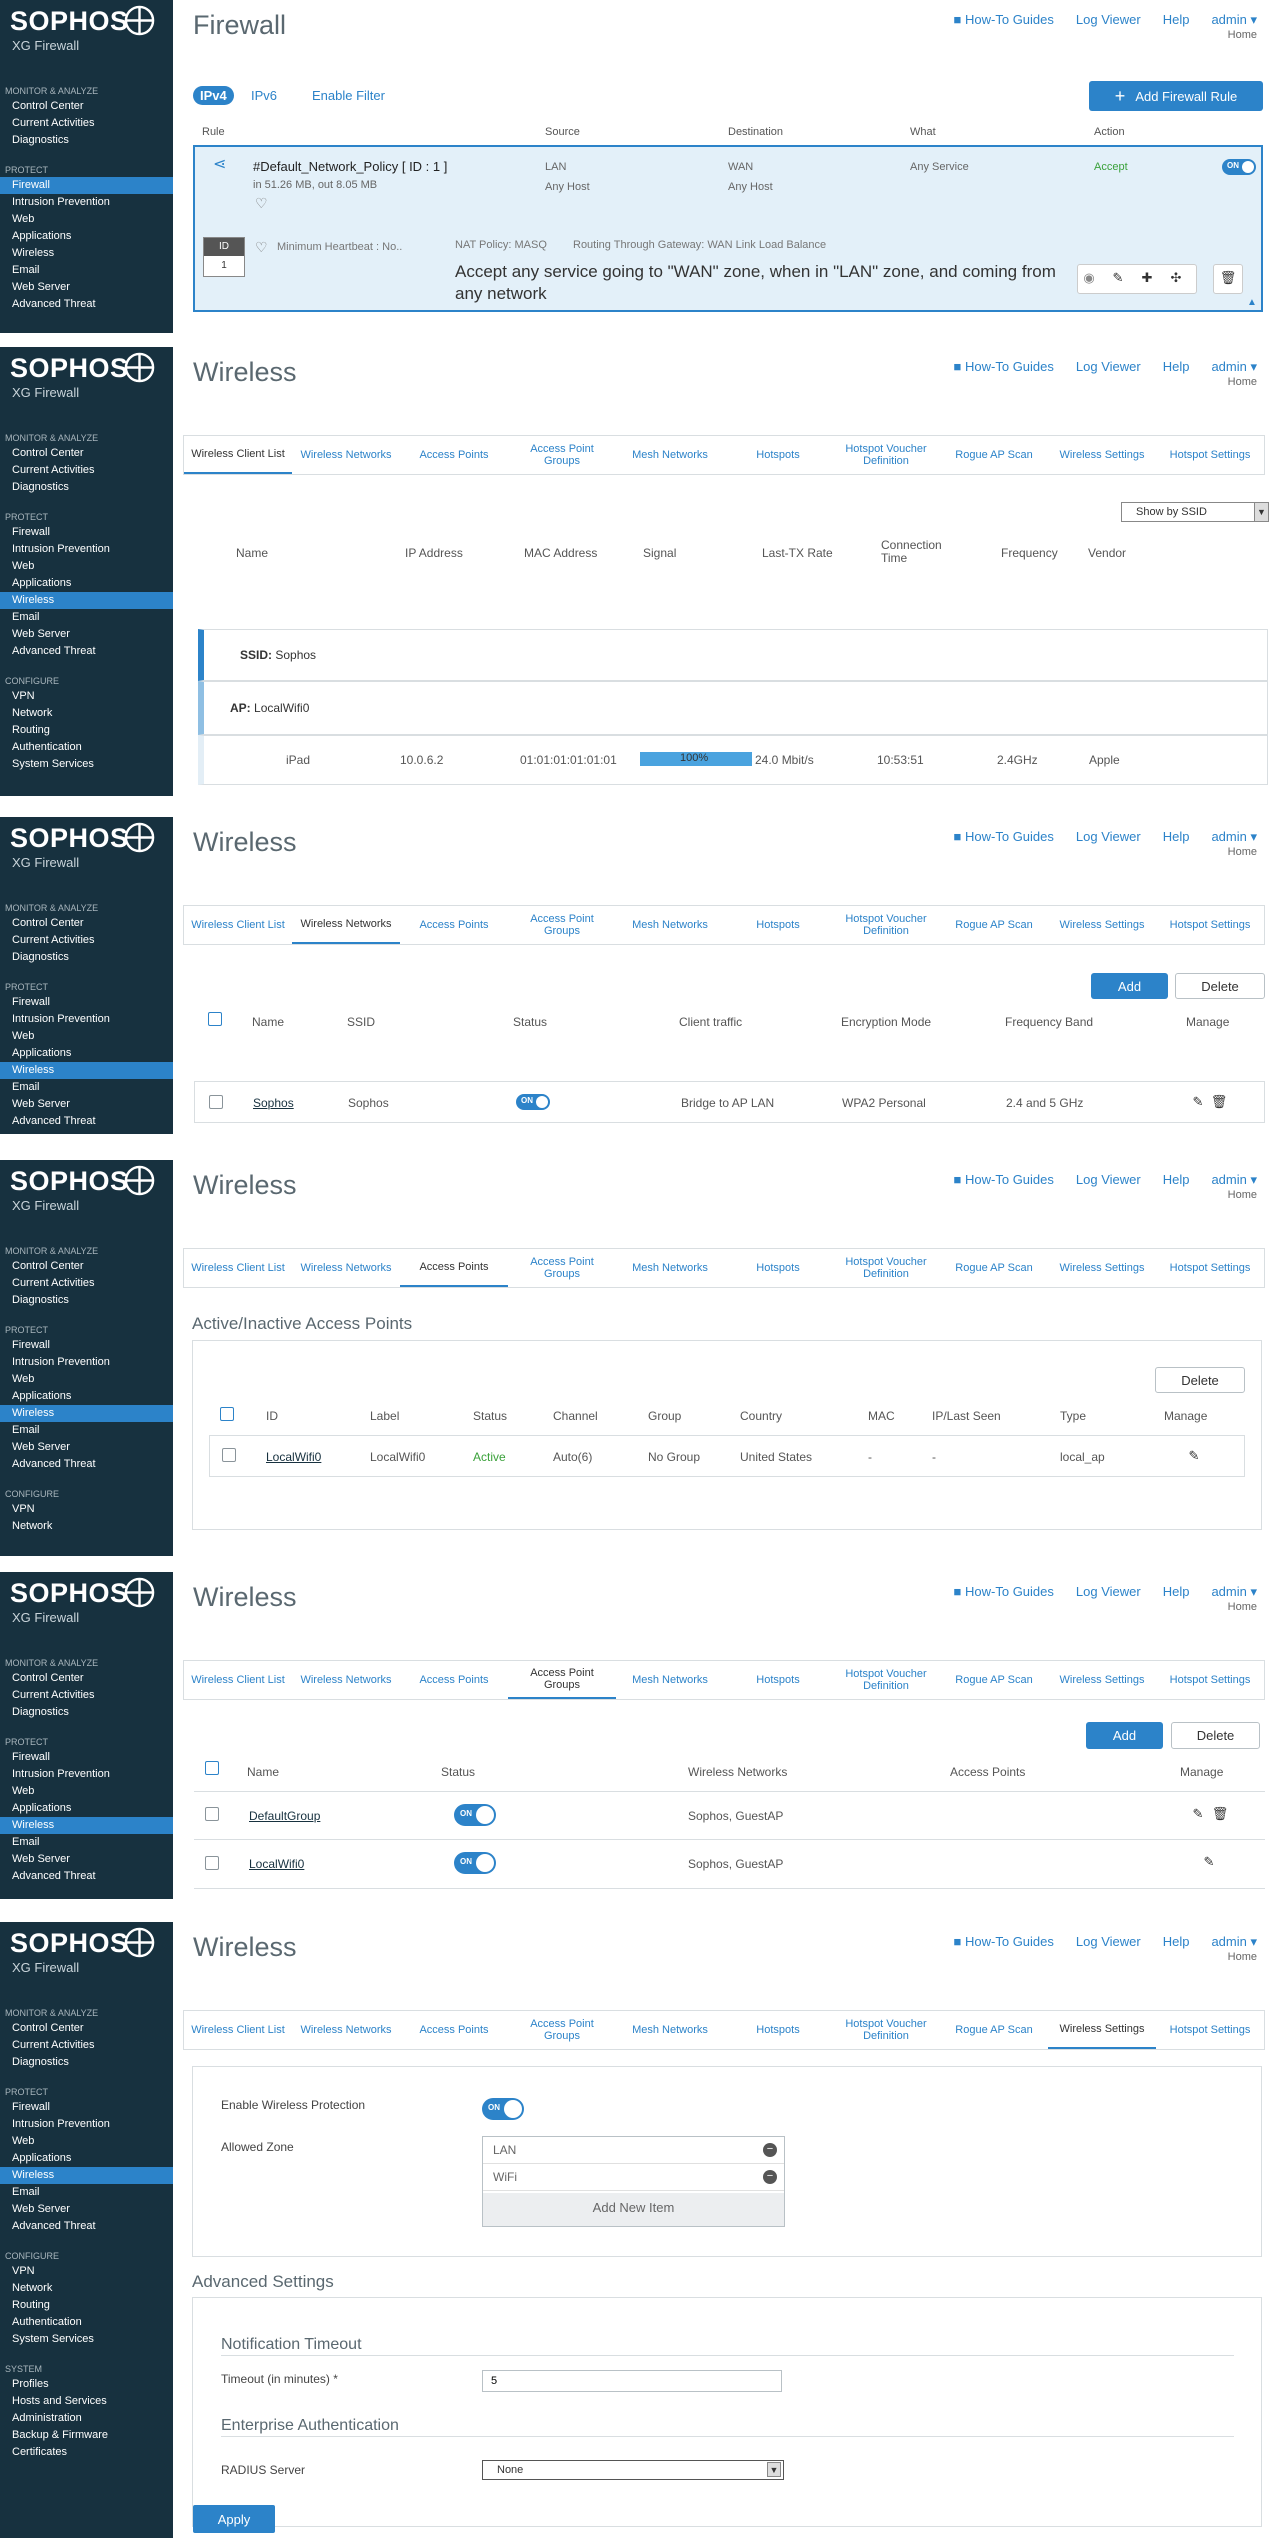 The image size is (1273, 2538). I want to click on nav-vpn: VPN, so click(23, 2271).